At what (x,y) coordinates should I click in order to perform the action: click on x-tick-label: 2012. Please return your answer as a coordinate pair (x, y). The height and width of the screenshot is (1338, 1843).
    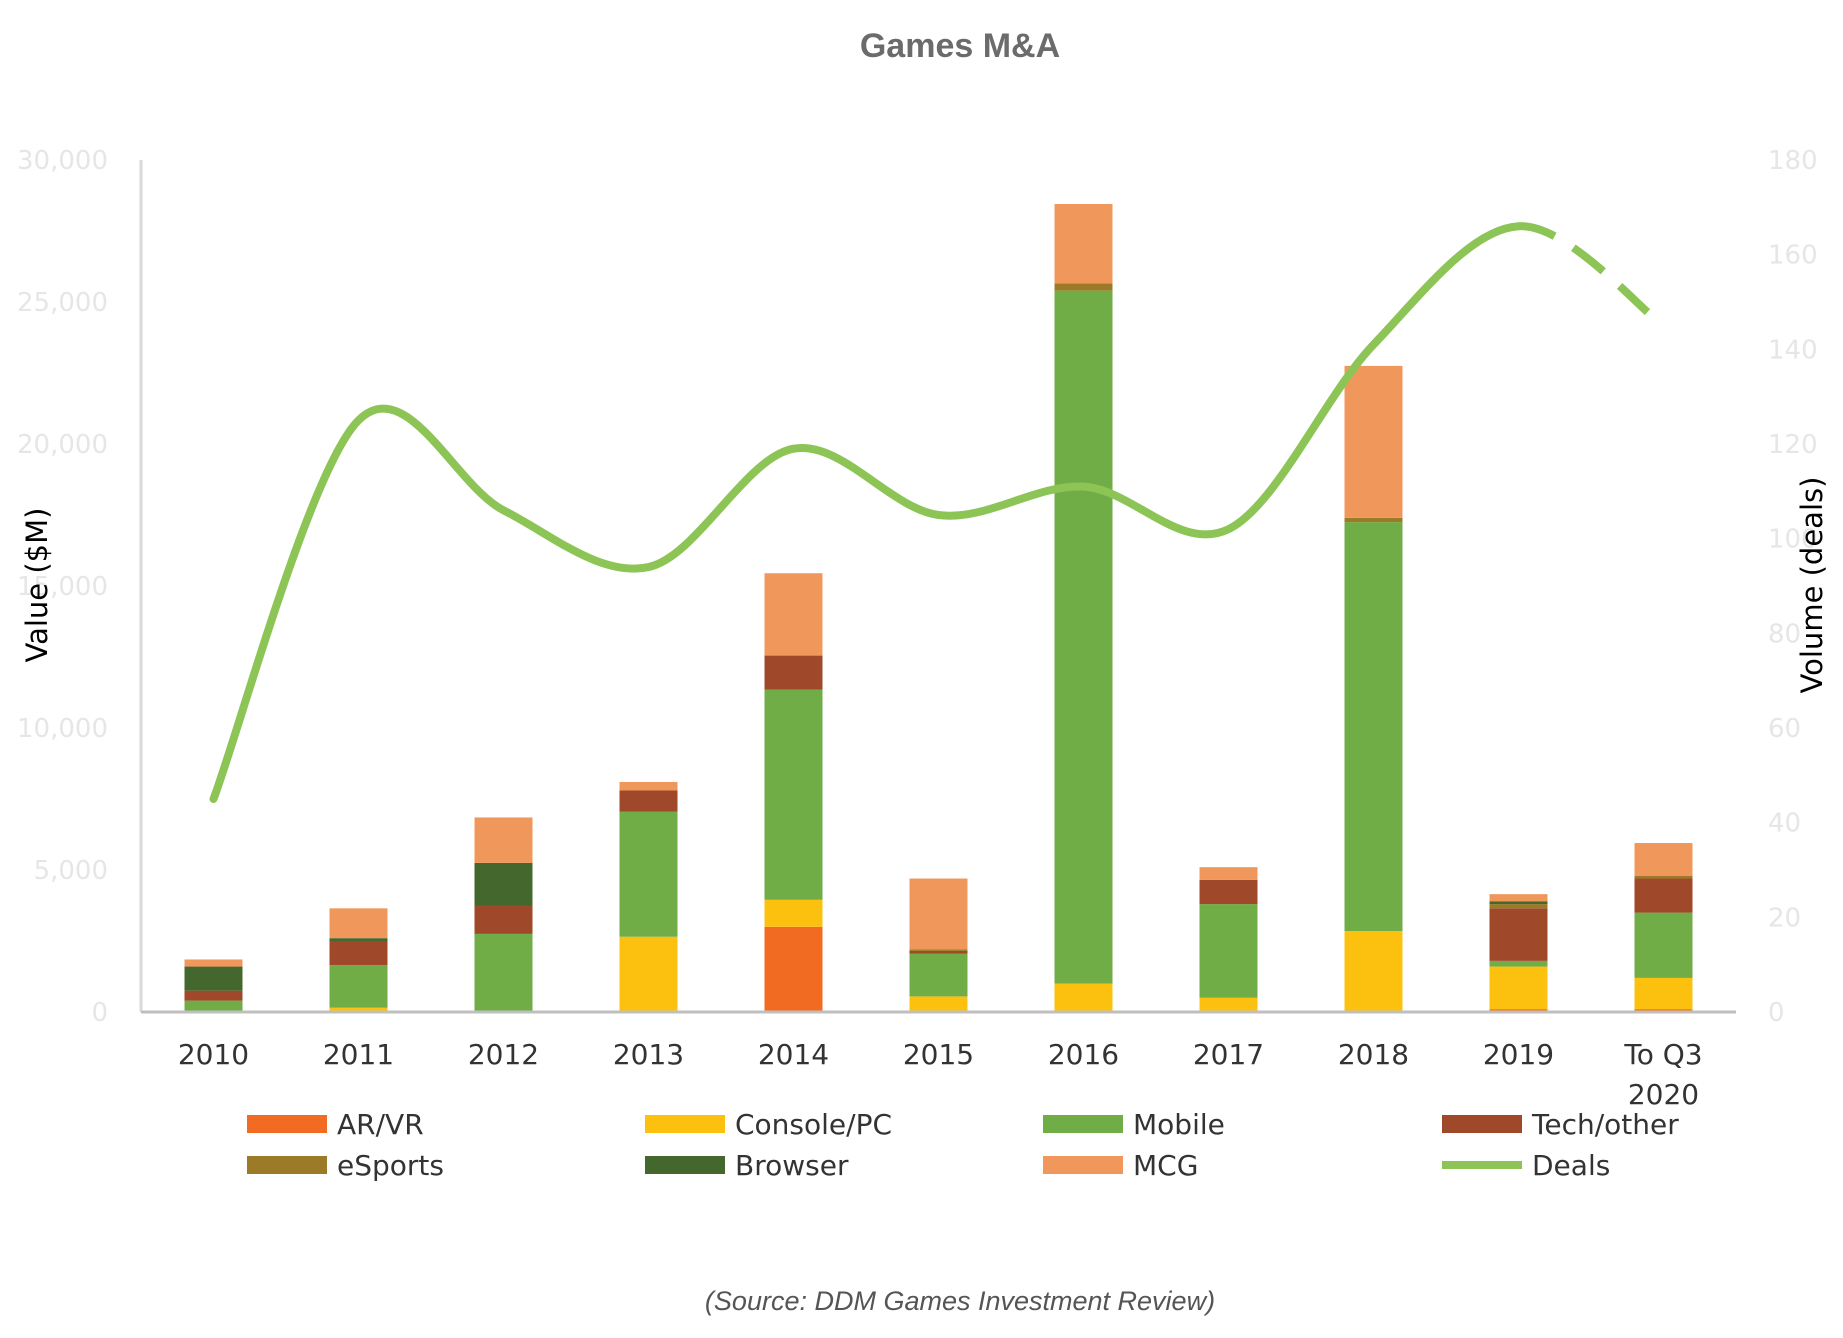
    Looking at the image, I should click on (503, 1054).